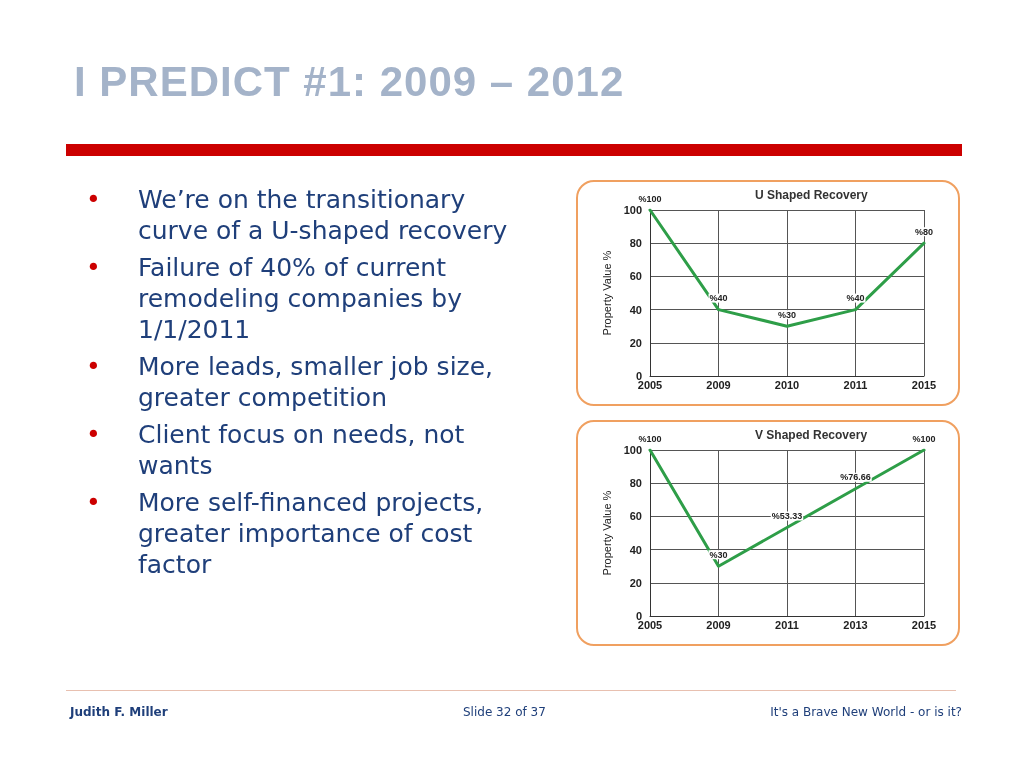 The width and height of the screenshot is (1024, 768). Describe the element at coordinates (290, 382) in the screenshot. I see `text: • More leads, smaller job size, greater competition` at that location.